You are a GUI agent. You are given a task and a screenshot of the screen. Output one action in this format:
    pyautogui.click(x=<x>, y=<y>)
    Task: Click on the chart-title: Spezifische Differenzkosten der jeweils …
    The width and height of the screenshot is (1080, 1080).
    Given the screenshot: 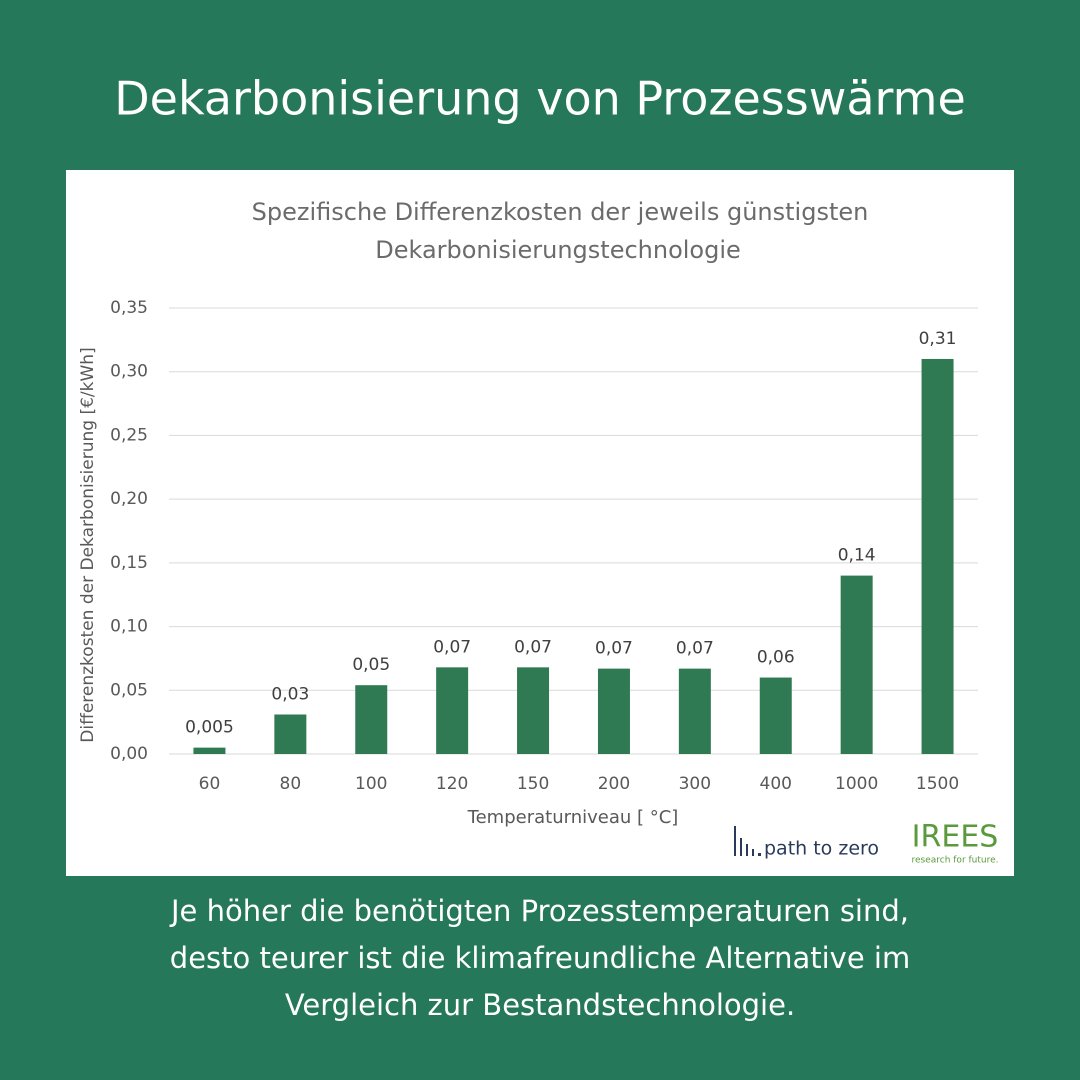 What is the action you would take?
    pyautogui.click(x=560, y=212)
    